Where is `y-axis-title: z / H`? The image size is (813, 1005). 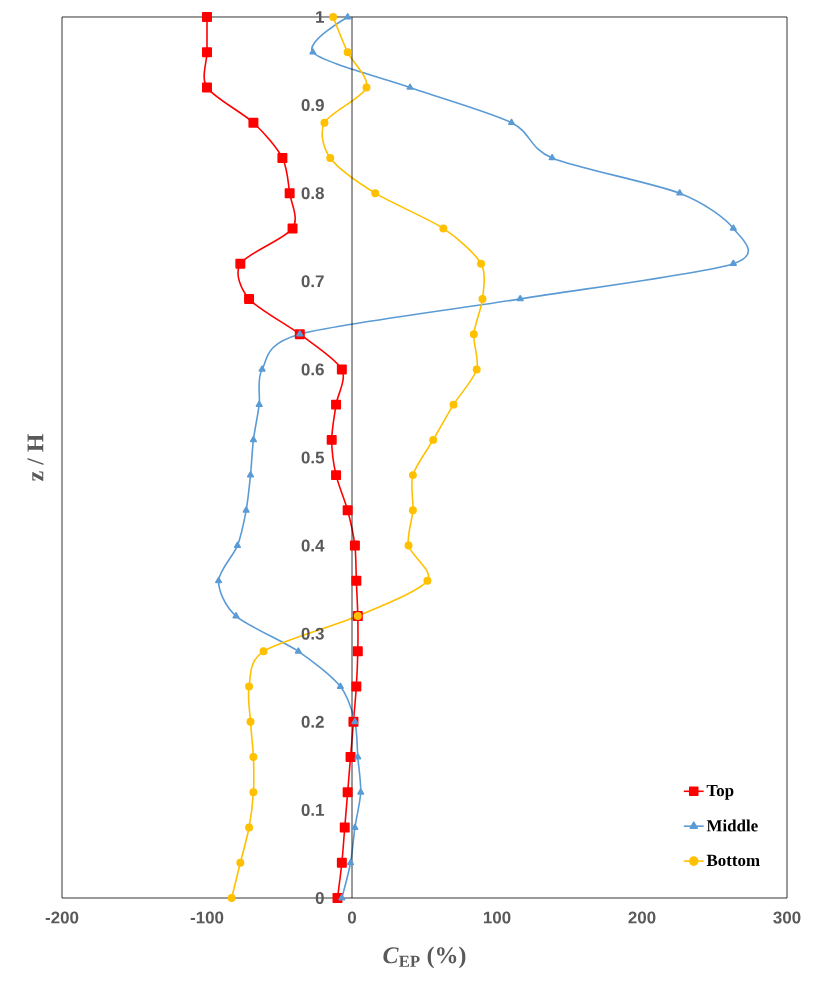 y-axis-title: z / H is located at coordinates (35, 457).